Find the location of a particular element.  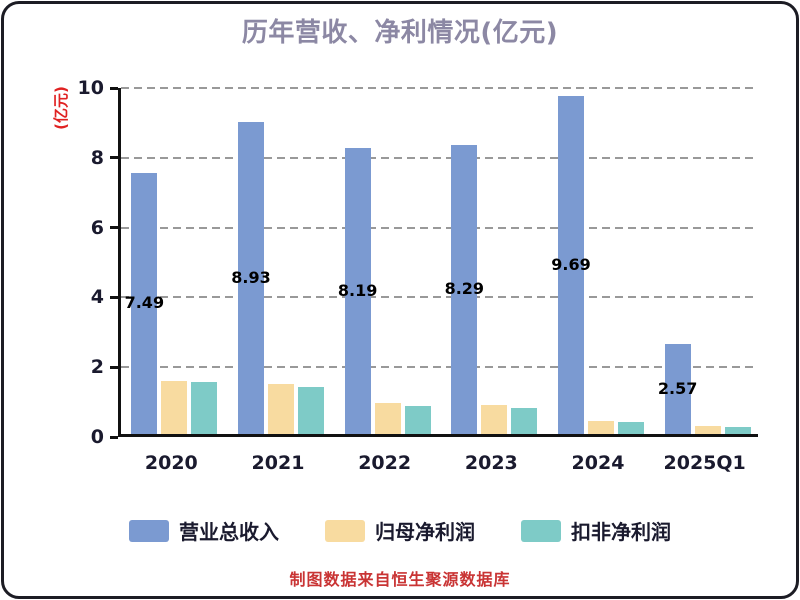

y-axis-tick-label: 10 is located at coordinates (90, 88).